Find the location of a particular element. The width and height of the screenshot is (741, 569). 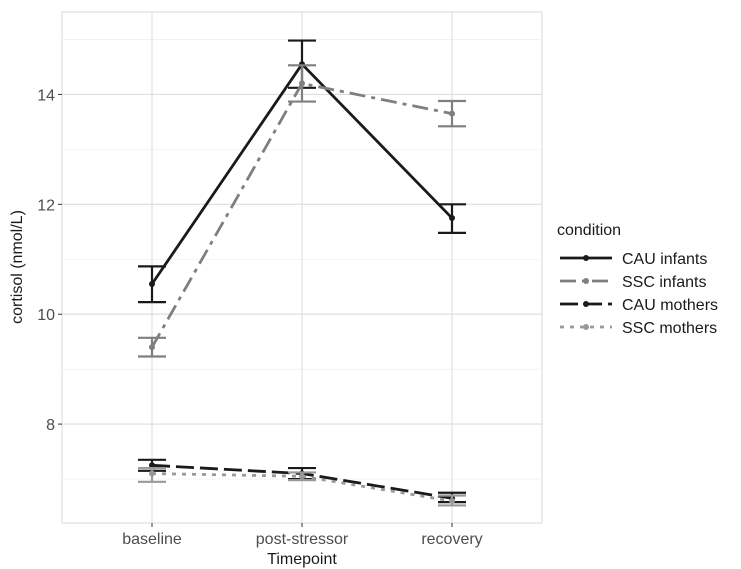

y-tick-label: 10 is located at coordinates (46, 315).